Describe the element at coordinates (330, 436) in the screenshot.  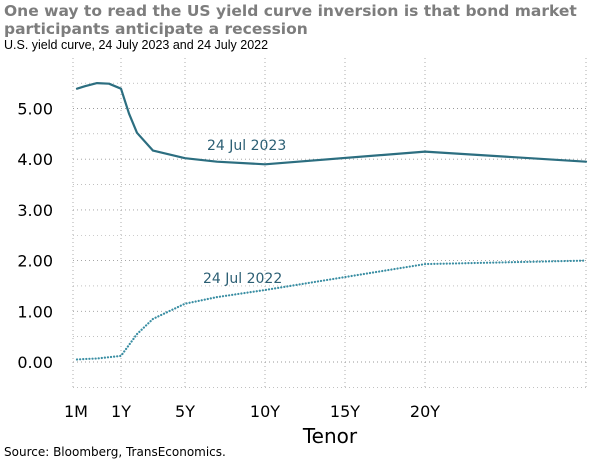
I see `x-axis-label: Tenor` at that location.